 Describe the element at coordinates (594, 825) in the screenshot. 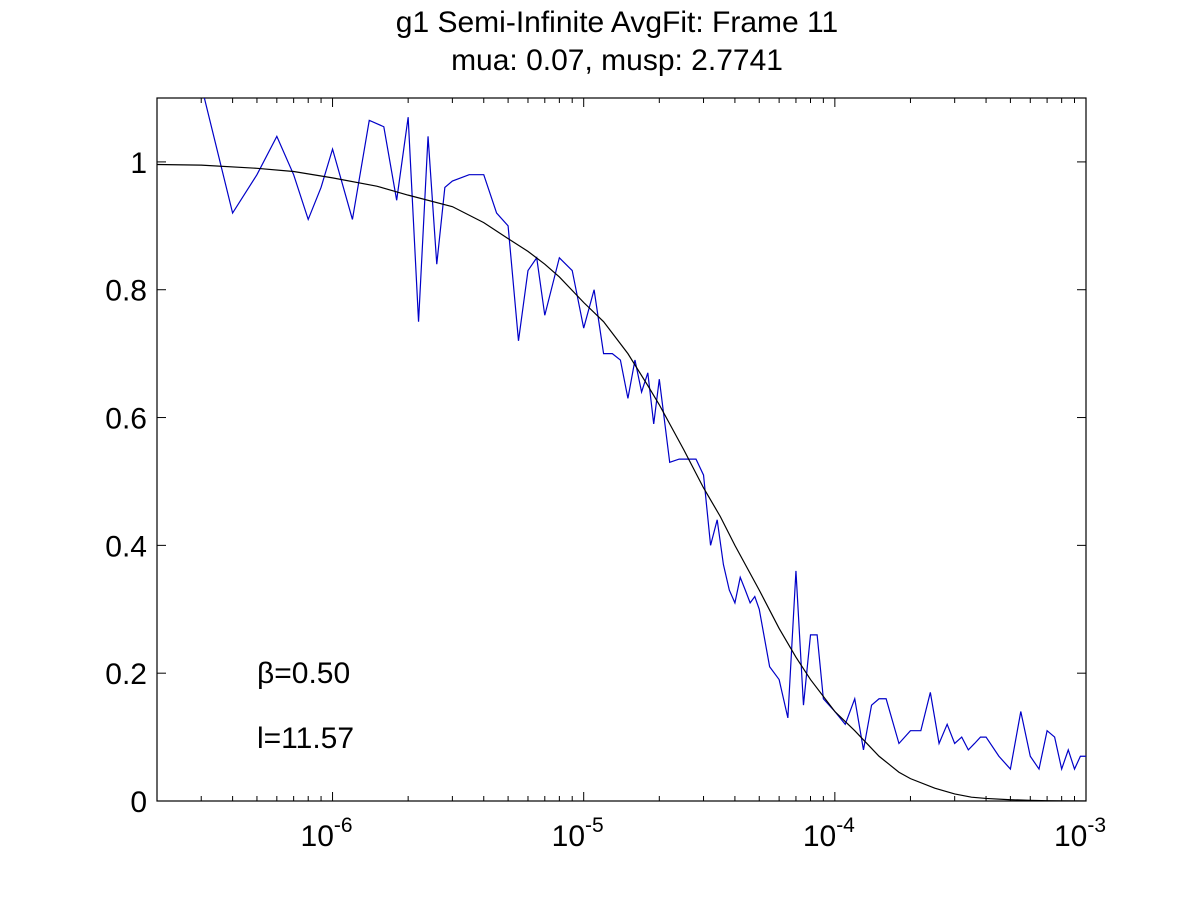

I see `x-tick-exponent: -5` at that location.